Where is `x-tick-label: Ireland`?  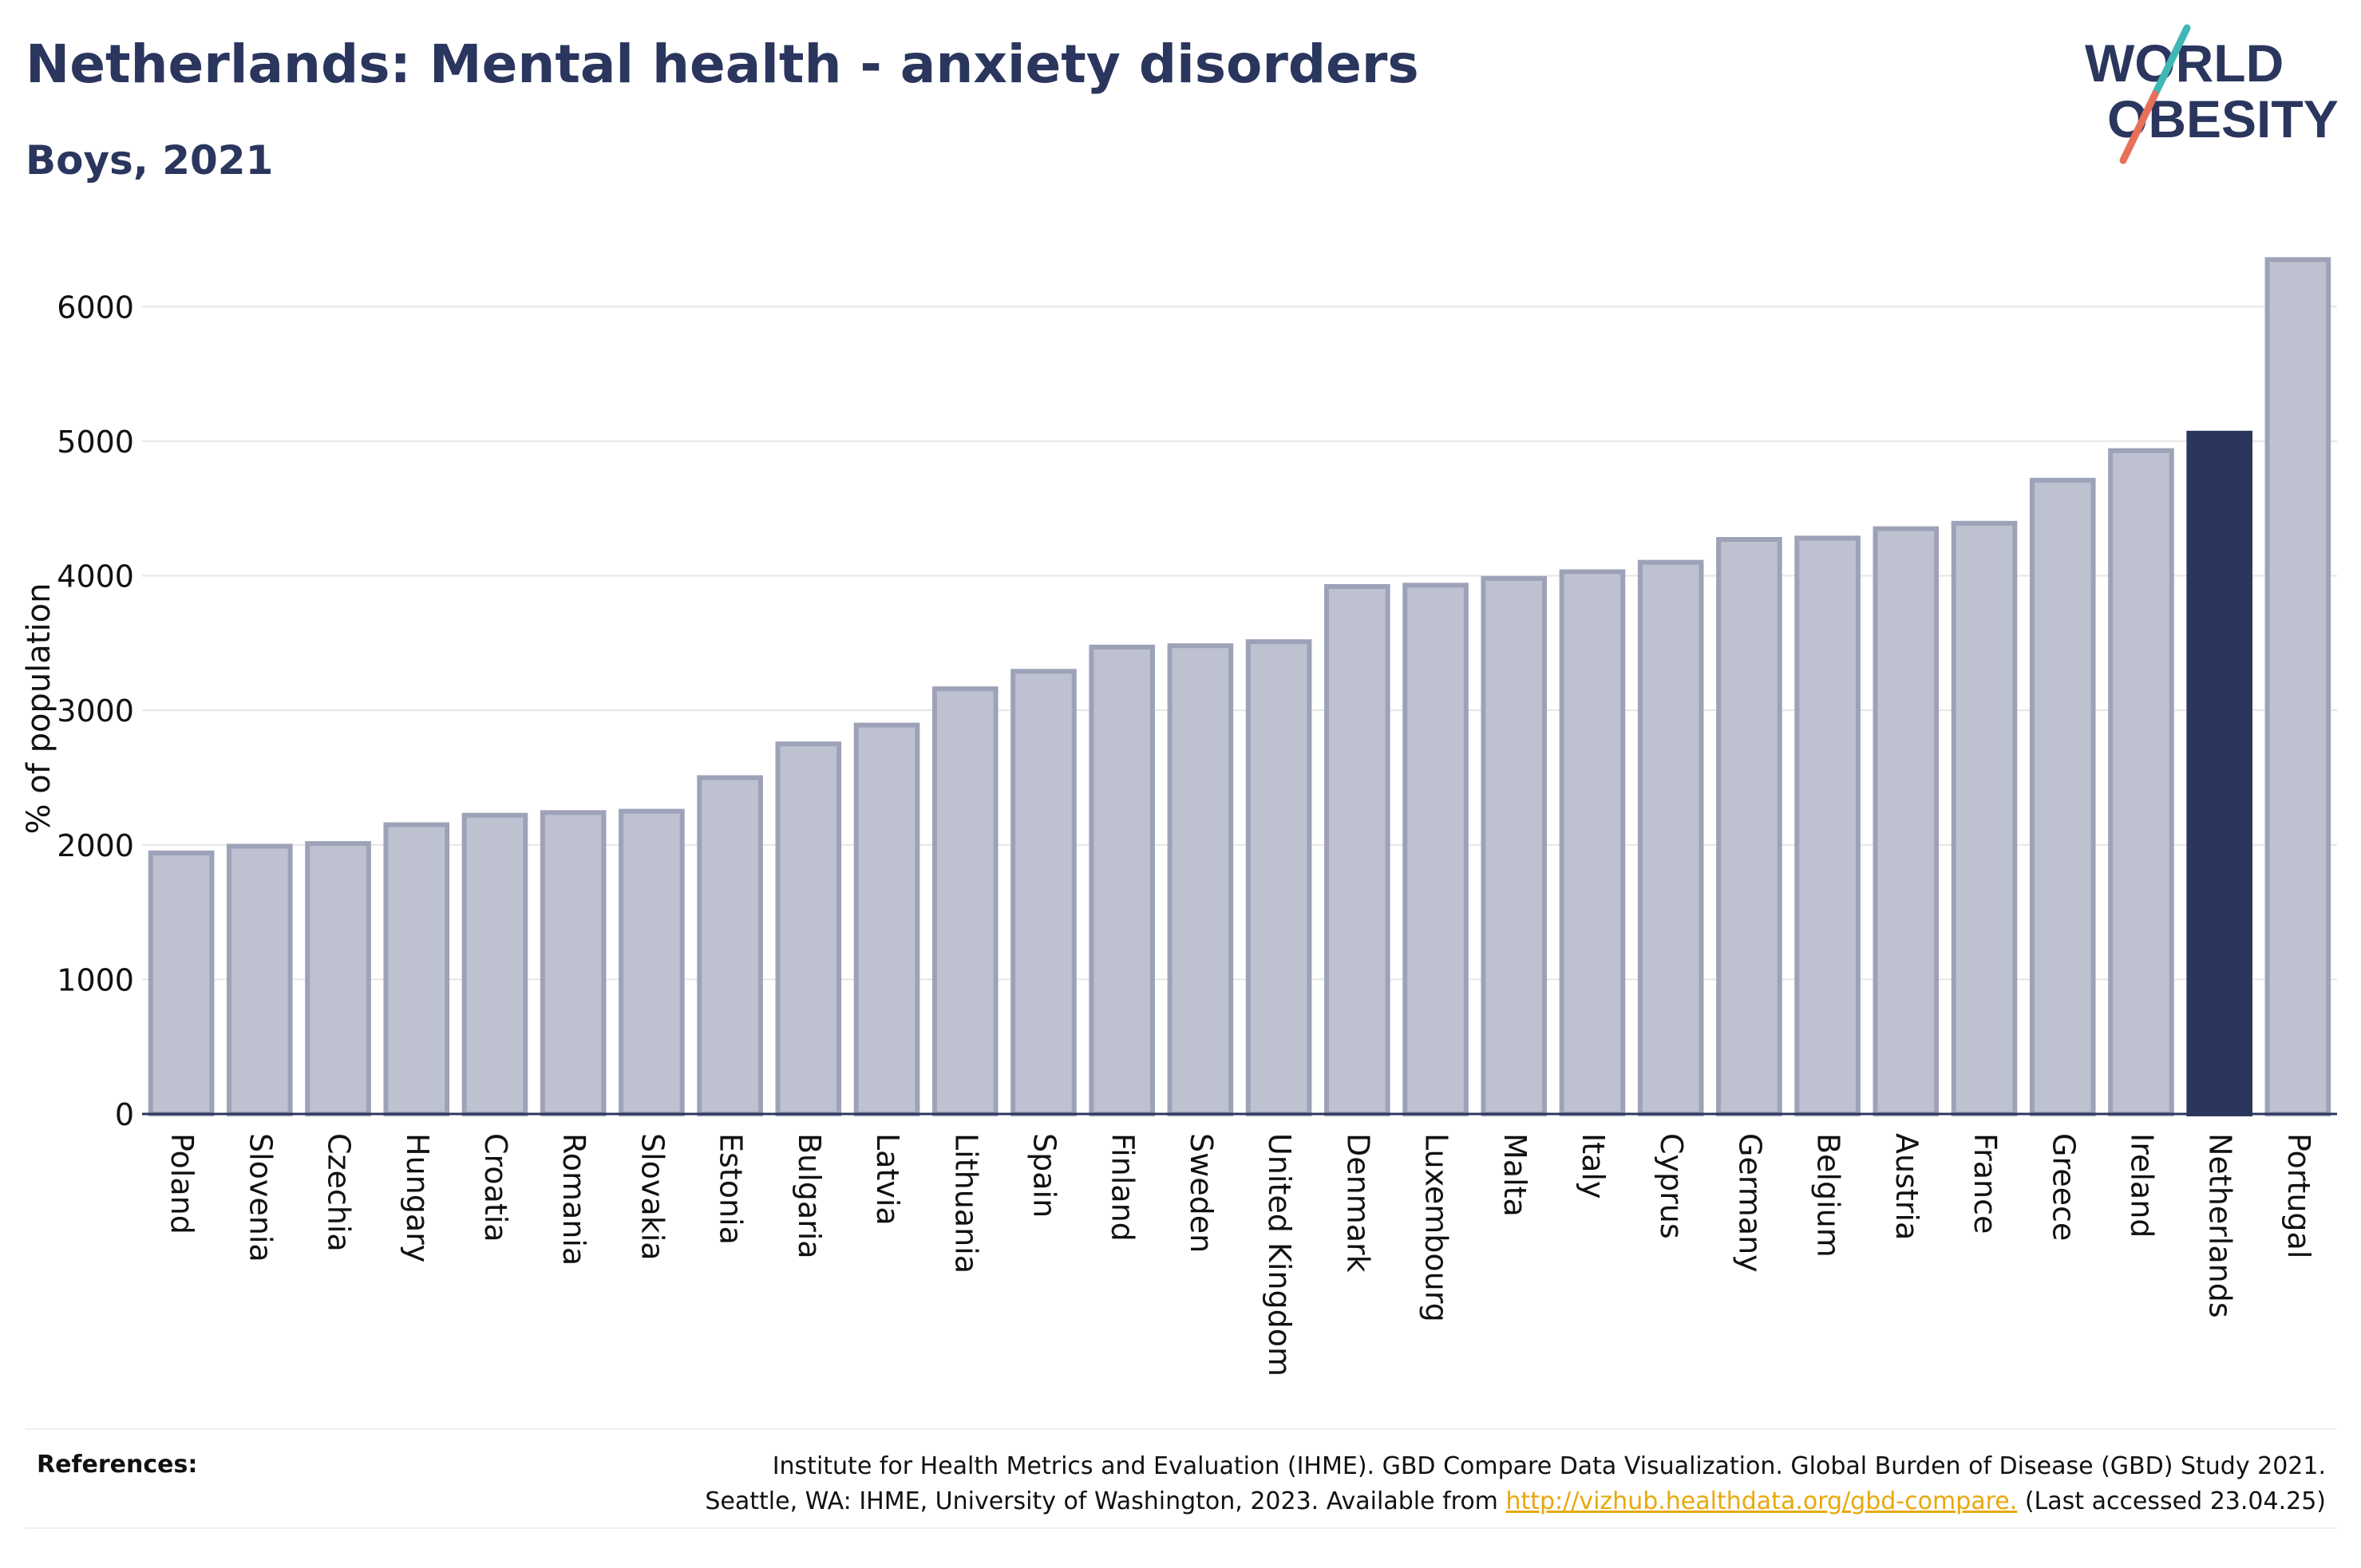
x-tick-label: Ireland is located at coordinates (2141, 1185).